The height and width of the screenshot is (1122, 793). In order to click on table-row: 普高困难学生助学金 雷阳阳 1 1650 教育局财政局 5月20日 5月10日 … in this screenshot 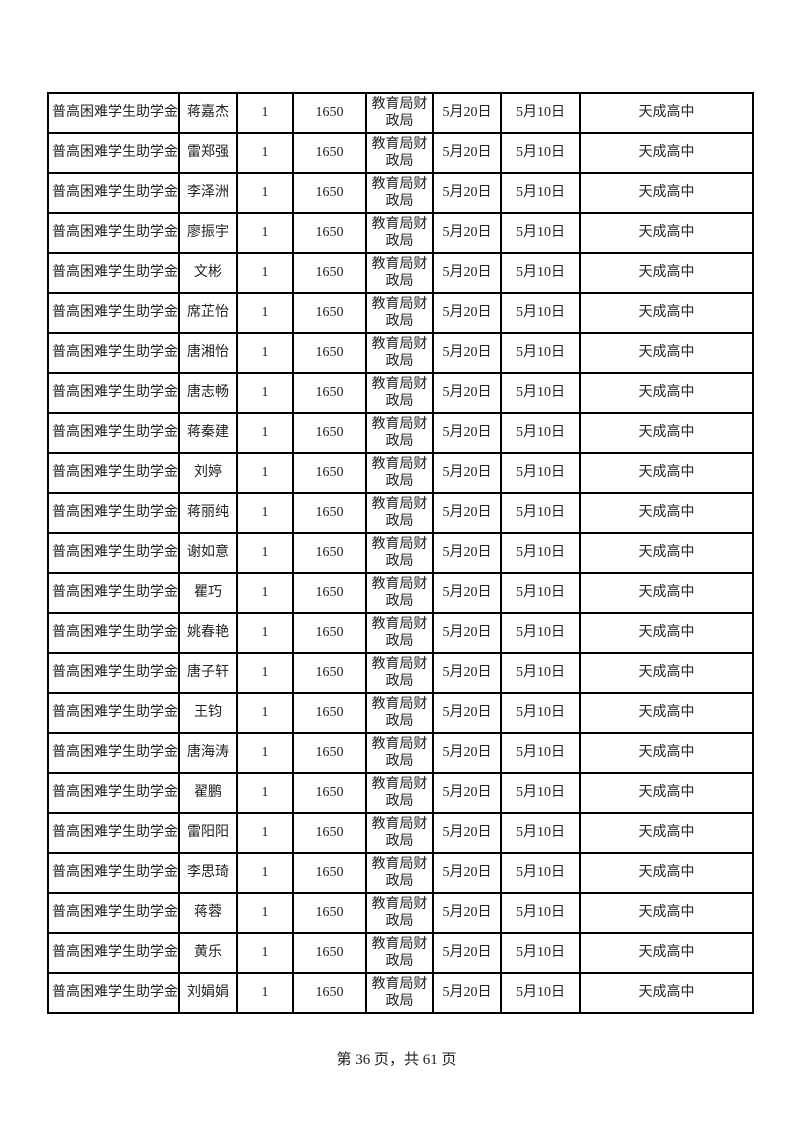, I will do `click(400, 833)`.